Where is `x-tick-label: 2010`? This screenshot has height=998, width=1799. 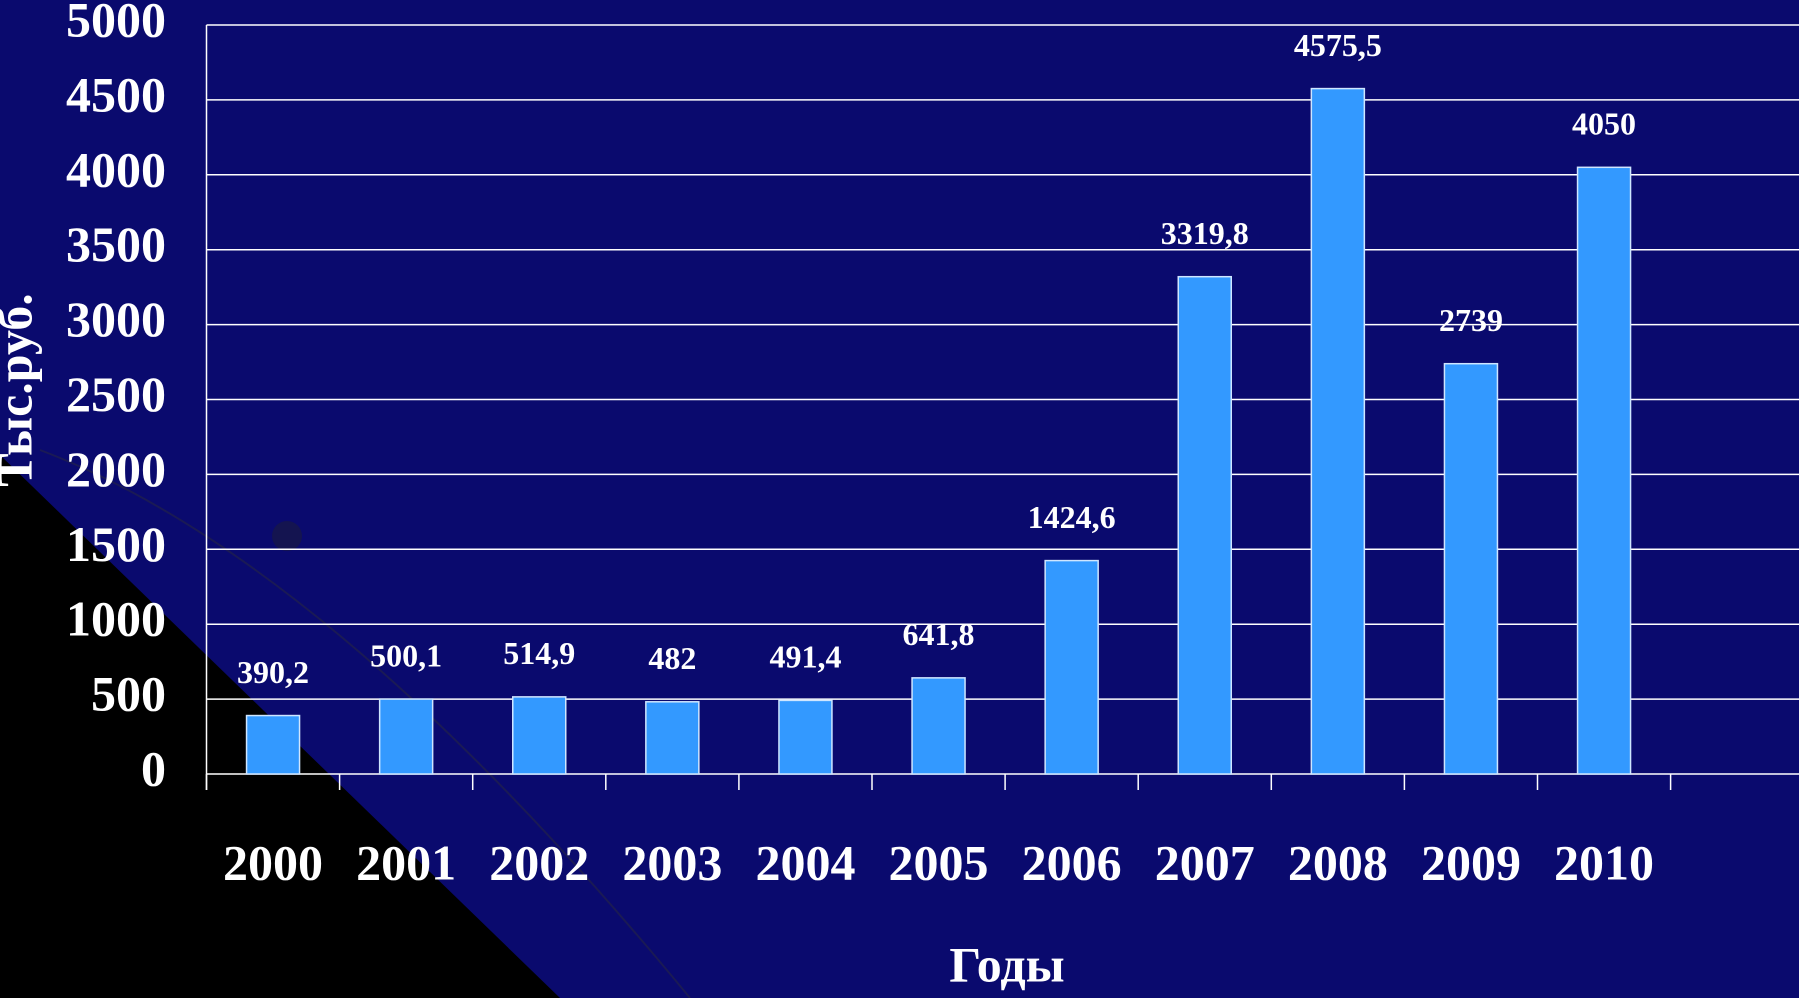
x-tick-label: 2010 is located at coordinates (1604, 862).